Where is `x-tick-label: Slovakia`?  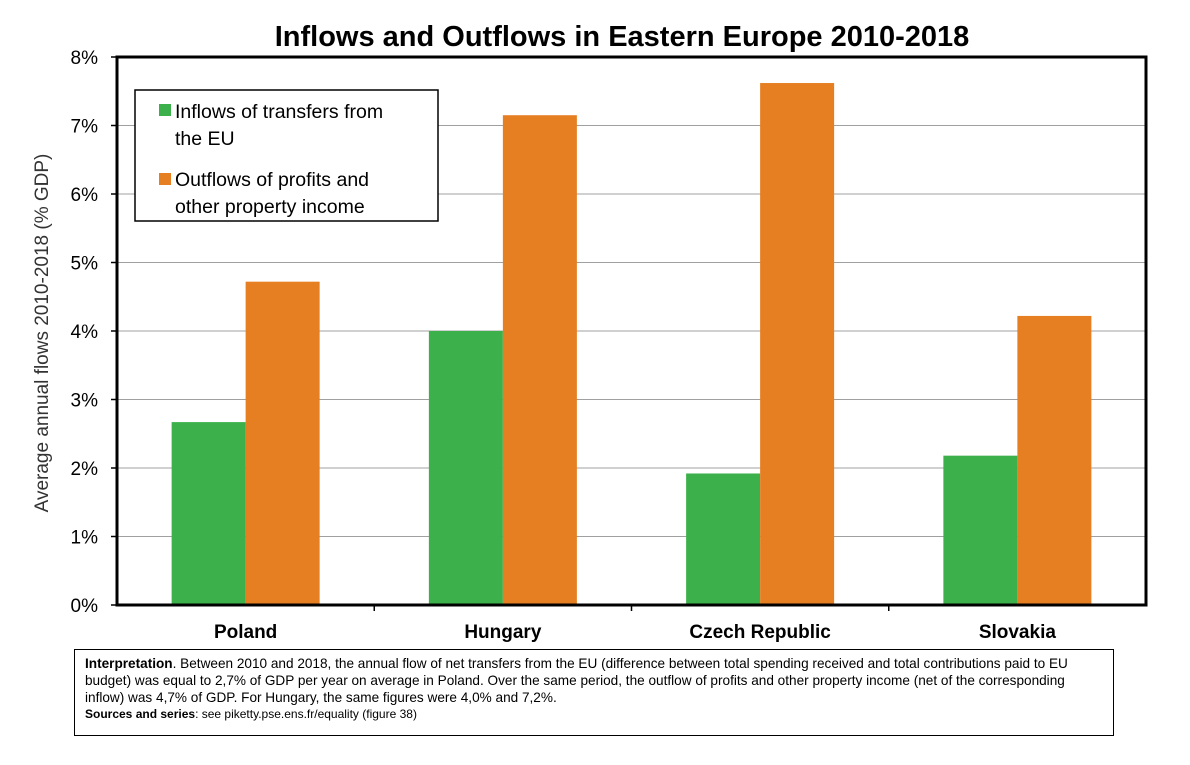 x-tick-label: Slovakia is located at coordinates (1018, 632).